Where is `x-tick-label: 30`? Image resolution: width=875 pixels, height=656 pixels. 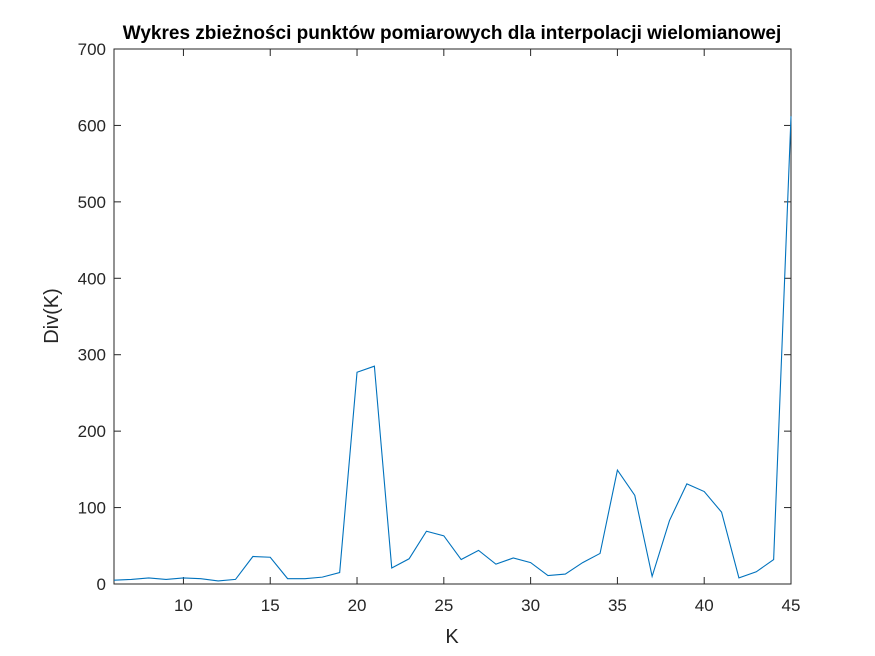
x-tick-label: 30 is located at coordinates (530, 605).